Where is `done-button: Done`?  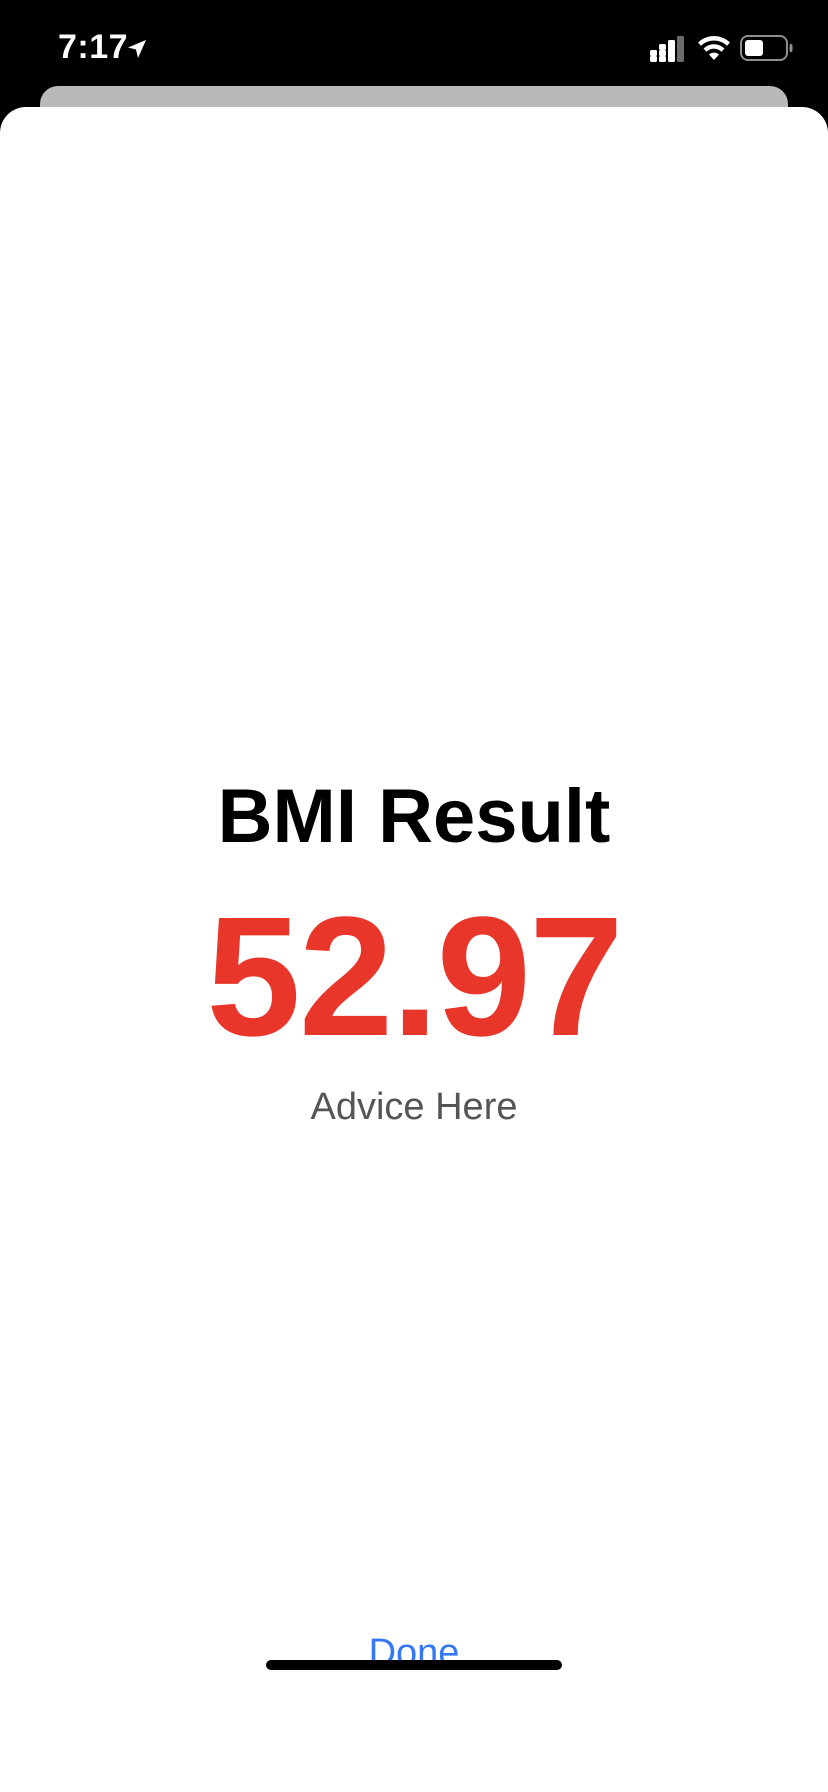
done-button: Done is located at coordinates (414, 1653).